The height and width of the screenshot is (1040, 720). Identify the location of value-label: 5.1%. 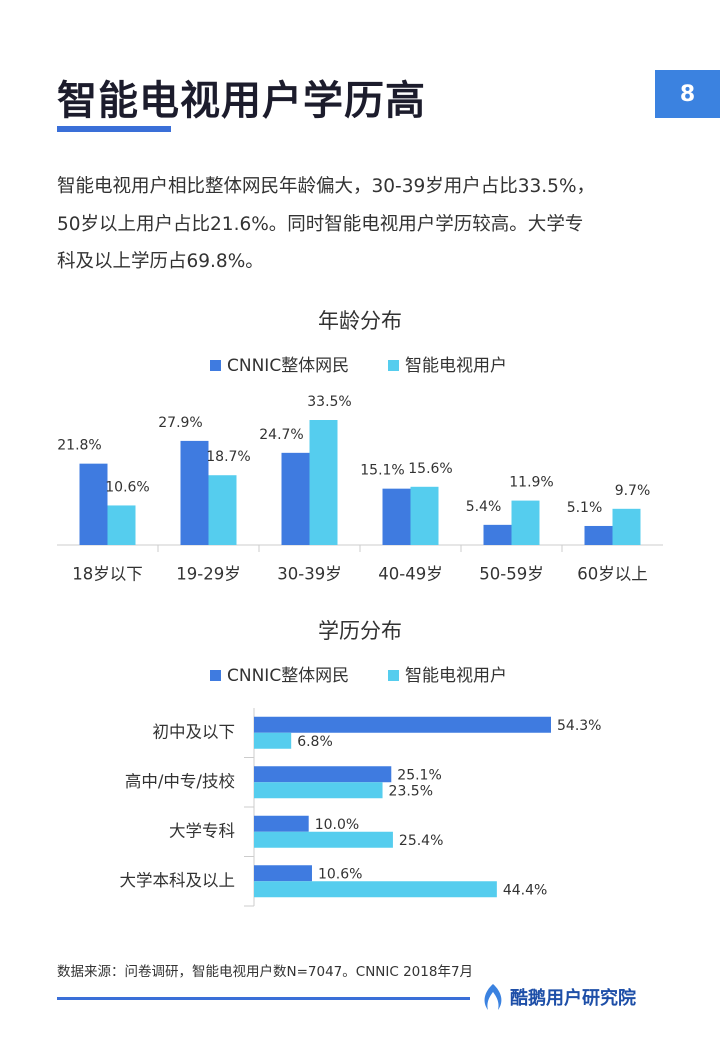
(585, 508).